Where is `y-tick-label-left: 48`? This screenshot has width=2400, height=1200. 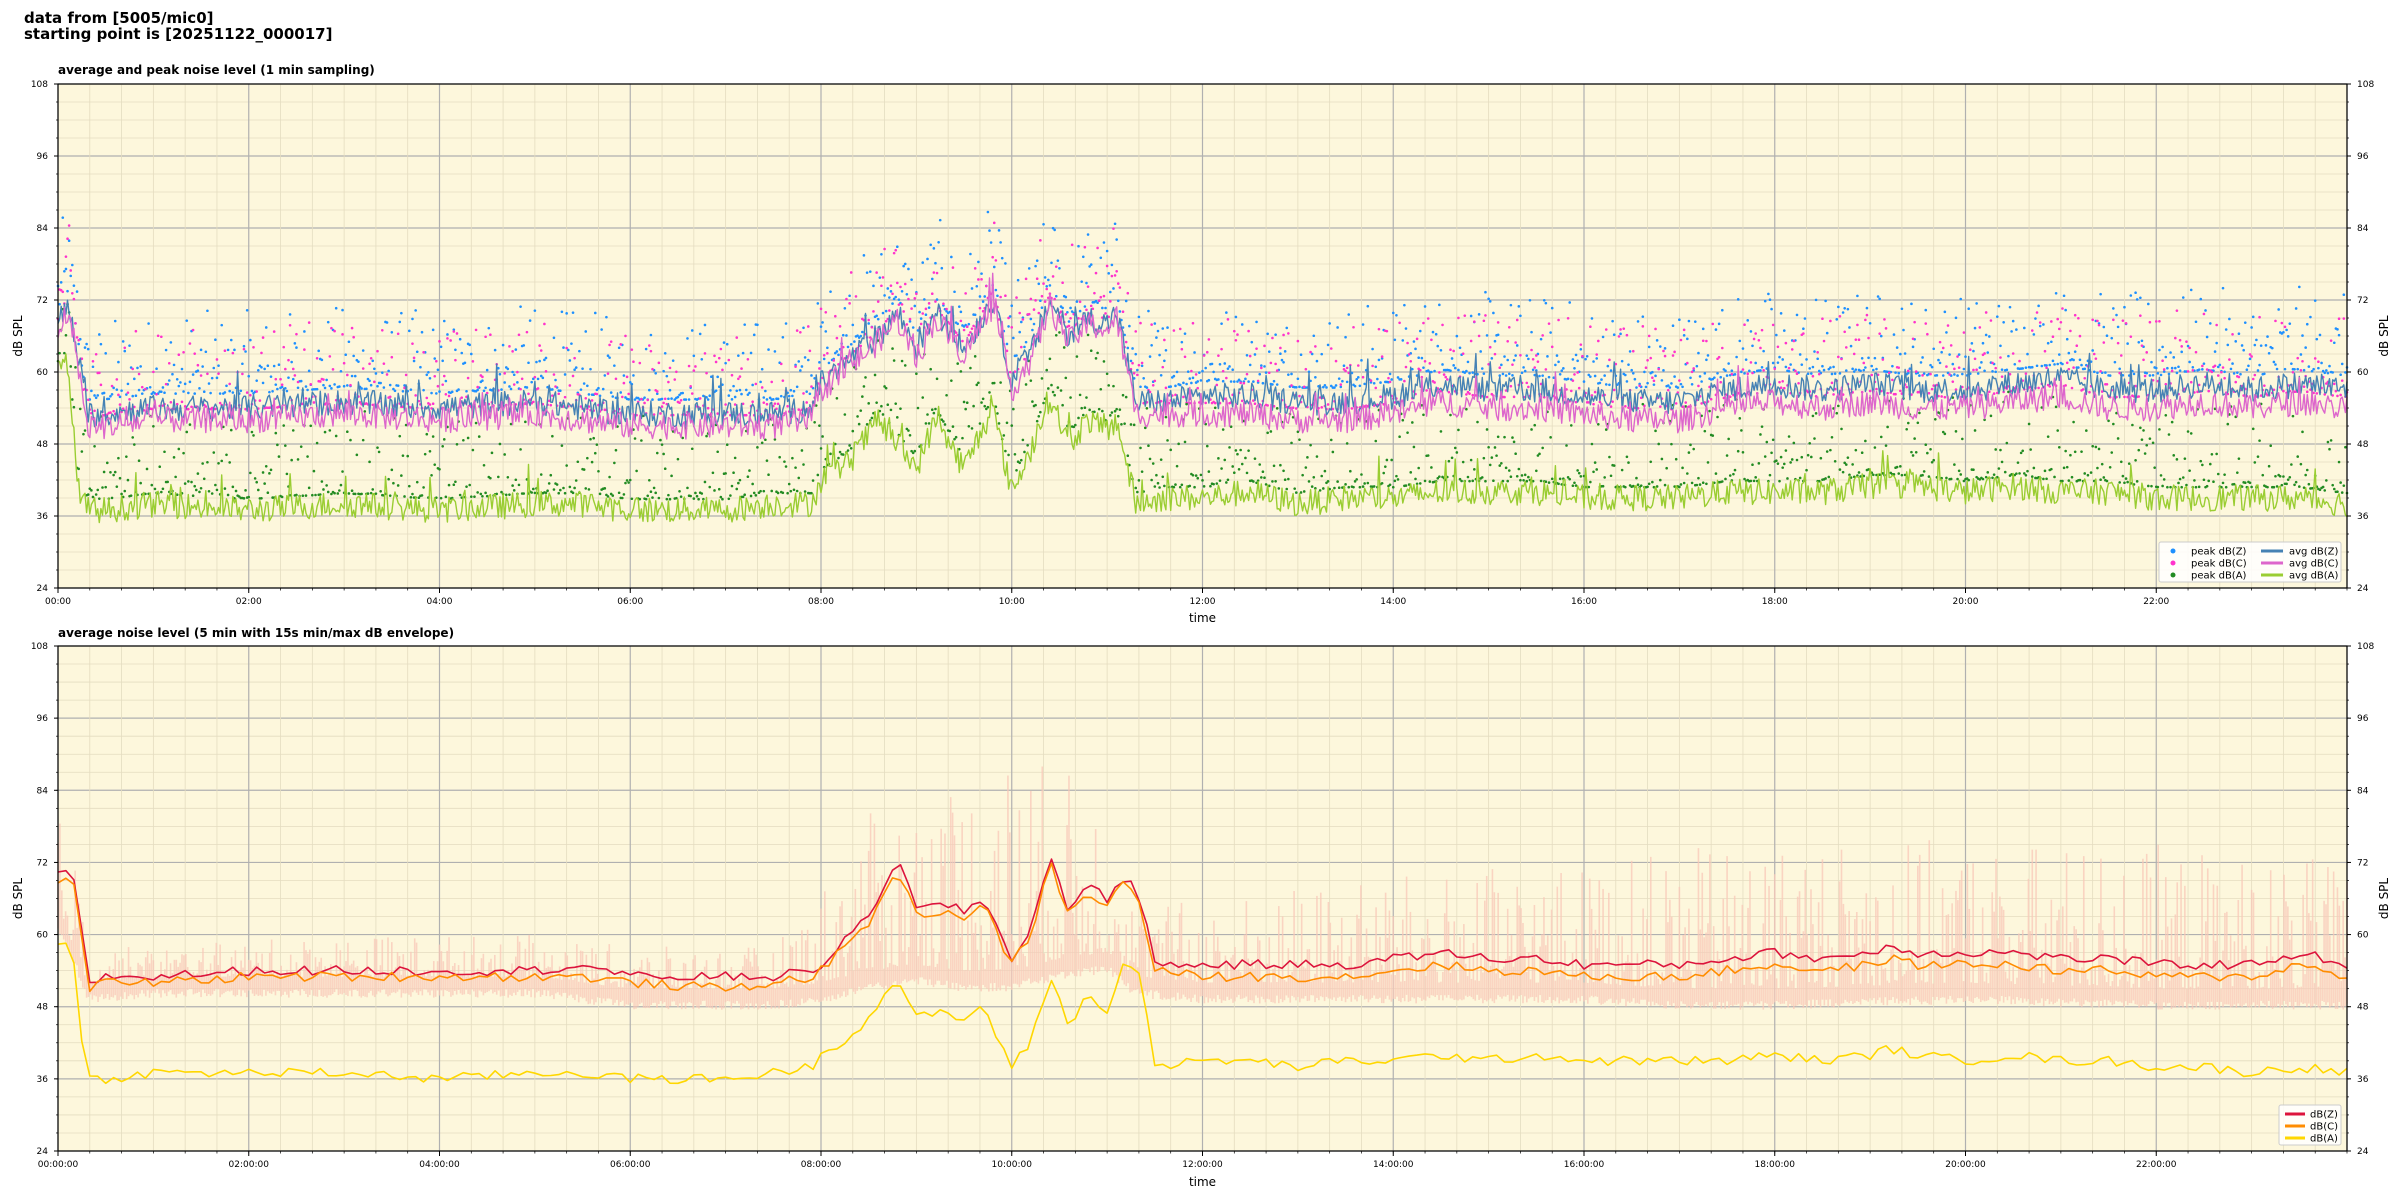 y-tick-label-left: 48 is located at coordinates (43, 445).